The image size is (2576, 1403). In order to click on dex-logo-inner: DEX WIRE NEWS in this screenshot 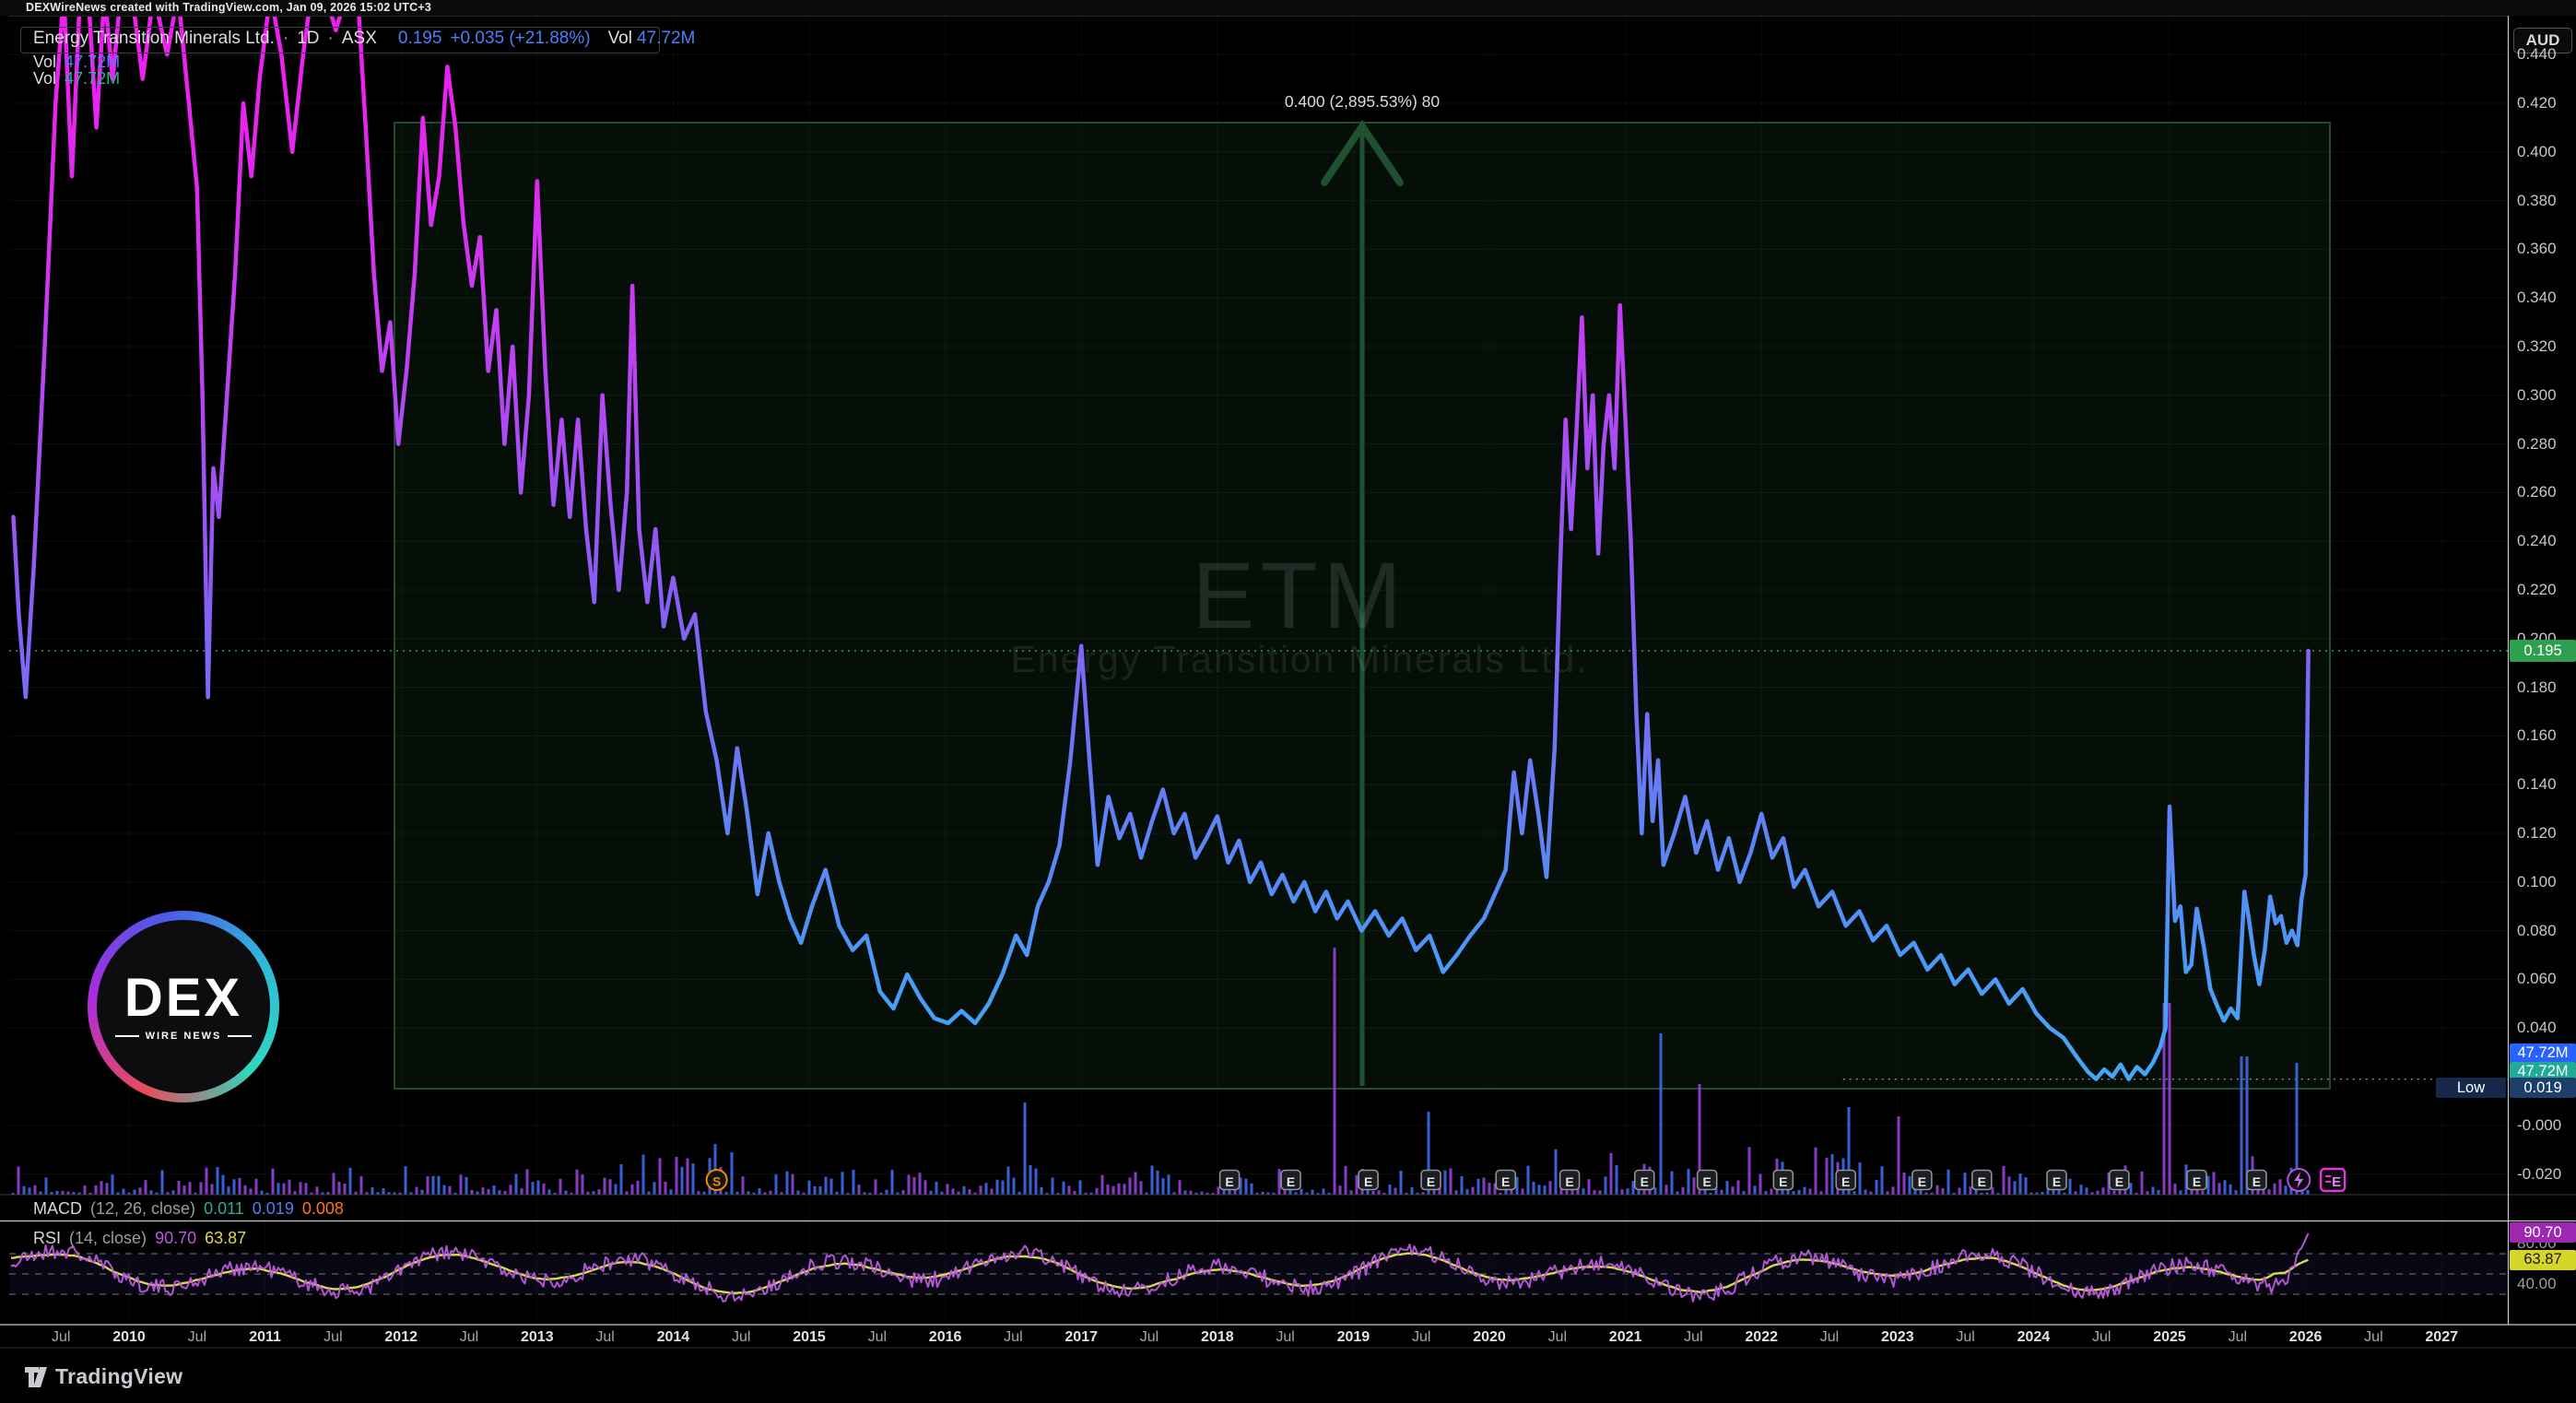, I will do `click(184, 1006)`.